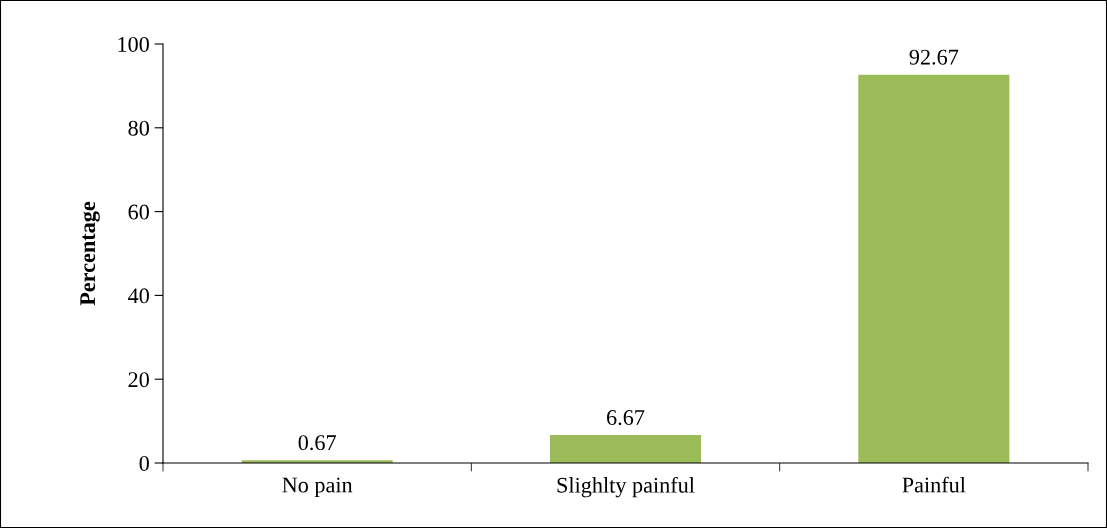 The width and height of the screenshot is (1107, 528). I want to click on y-axis-title: Percentage, so click(90, 253).